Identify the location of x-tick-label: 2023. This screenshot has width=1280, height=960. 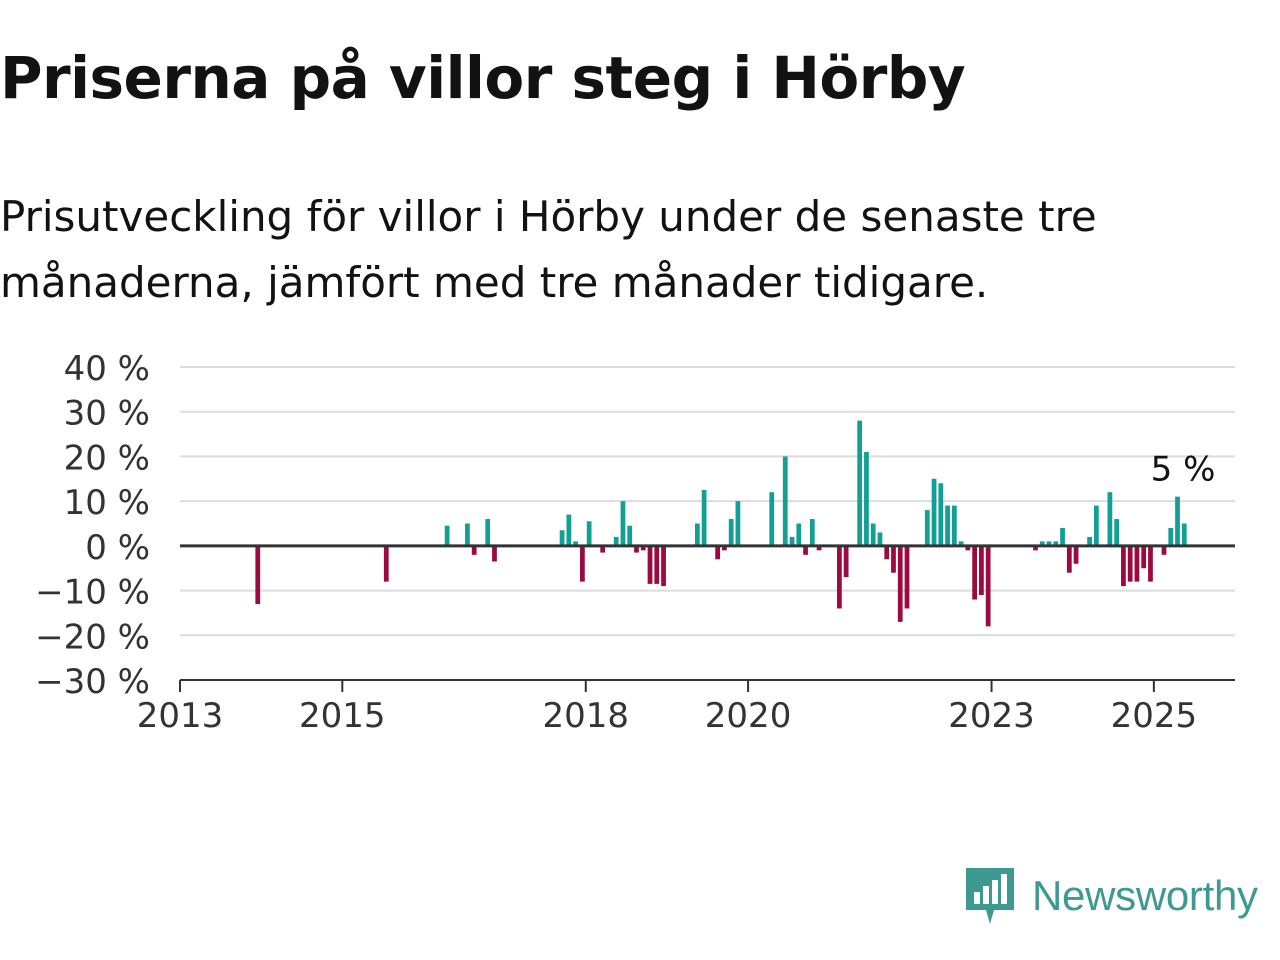
(991, 716).